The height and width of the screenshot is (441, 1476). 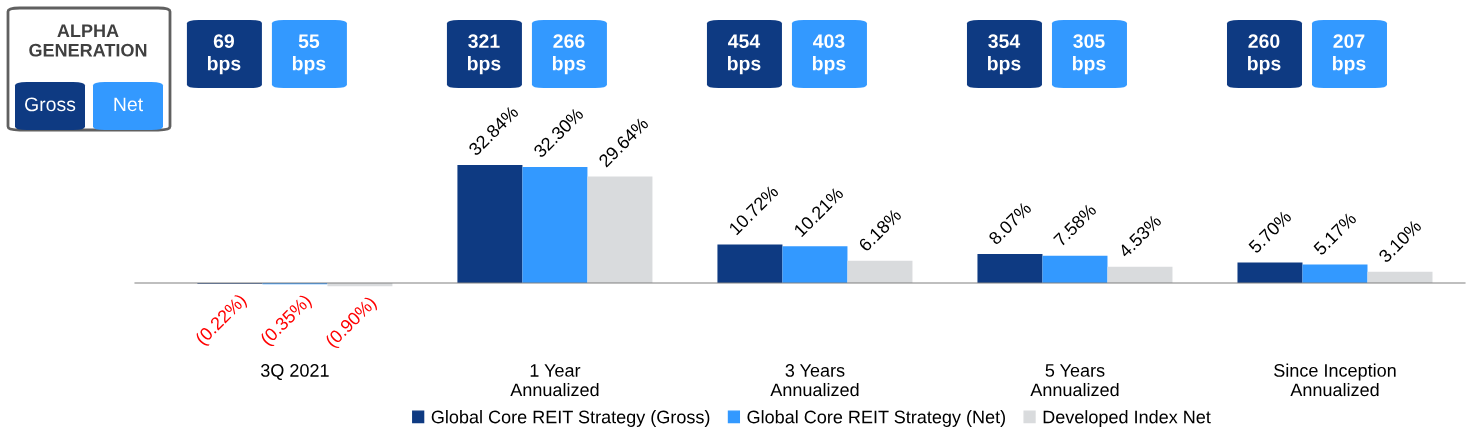 I want to click on text: 321 bps, so click(x=484, y=54).